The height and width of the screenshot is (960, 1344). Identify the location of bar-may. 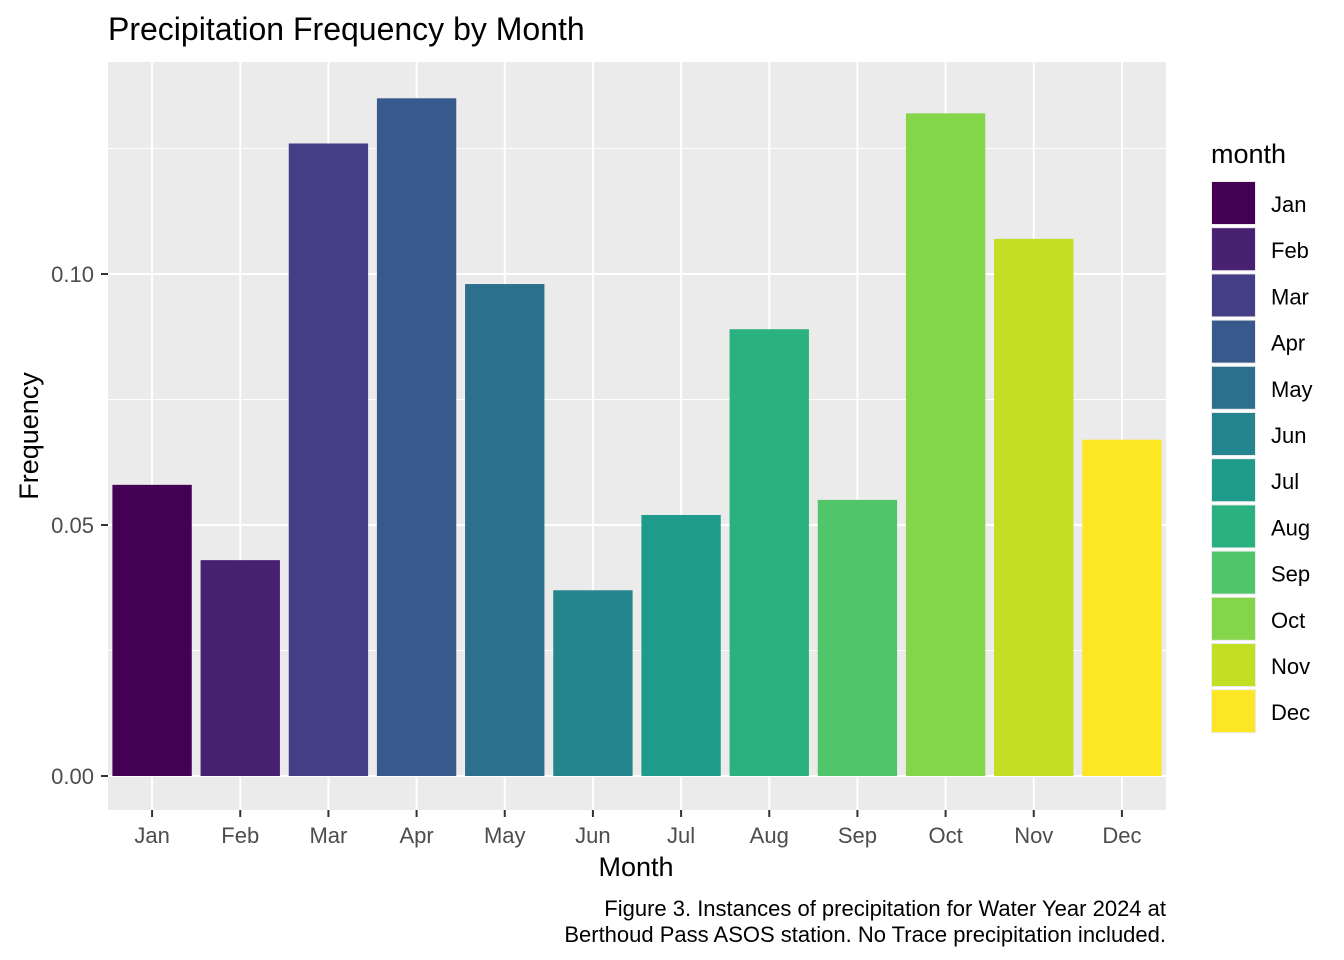
(505, 530).